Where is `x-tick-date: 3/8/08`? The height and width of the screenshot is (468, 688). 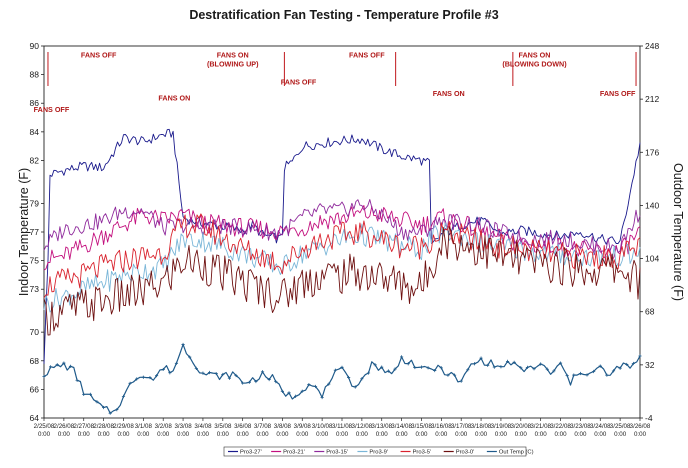
x-tick-date: 3/8/08 is located at coordinates (283, 426).